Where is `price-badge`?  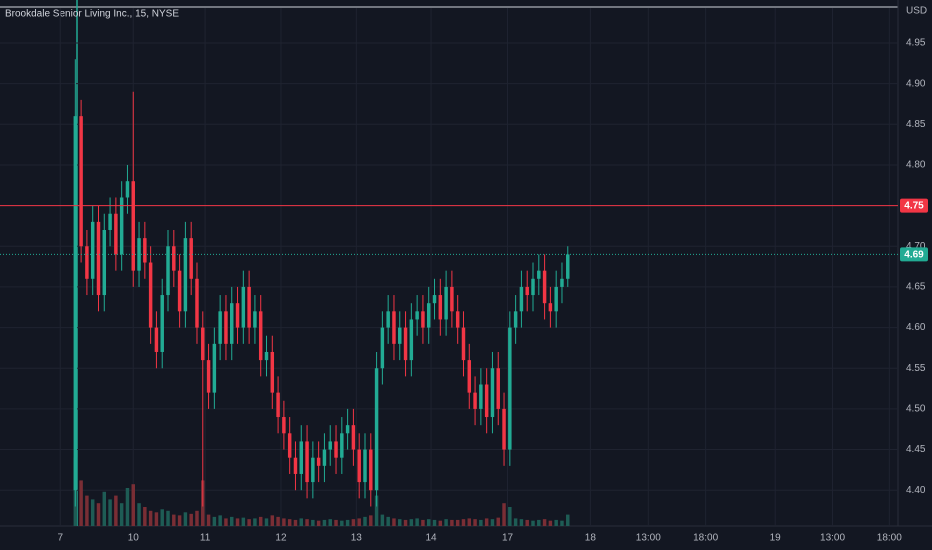
price-badge is located at coordinates (914, 254).